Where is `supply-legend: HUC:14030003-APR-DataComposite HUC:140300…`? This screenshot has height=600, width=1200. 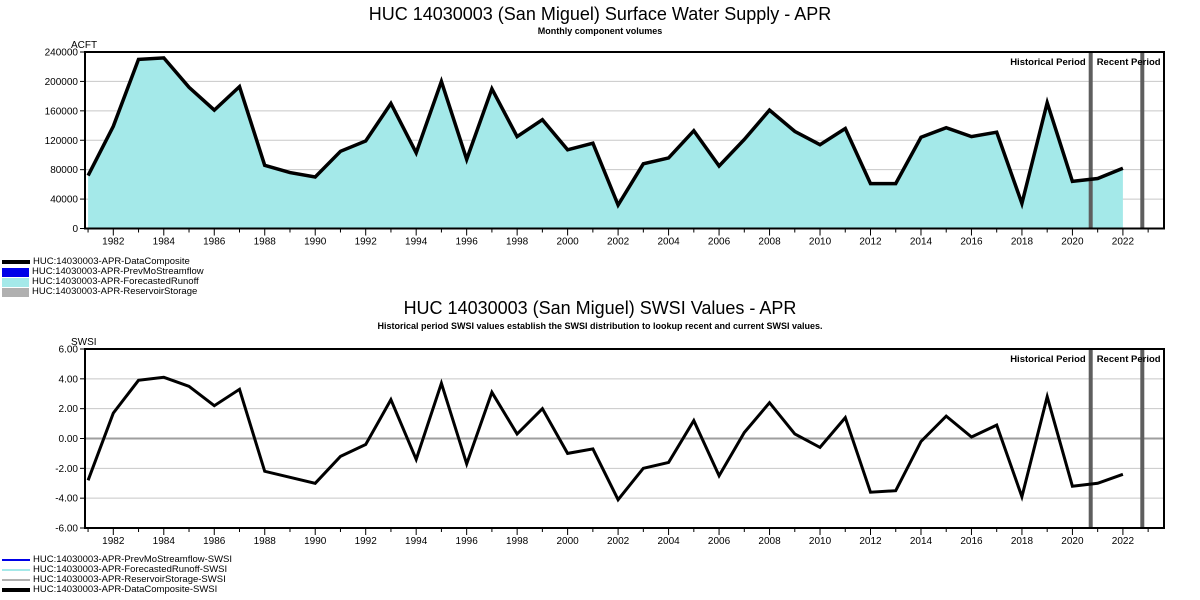 supply-legend: HUC:14030003-APR-DataComposite HUC:140300… is located at coordinates (103, 277).